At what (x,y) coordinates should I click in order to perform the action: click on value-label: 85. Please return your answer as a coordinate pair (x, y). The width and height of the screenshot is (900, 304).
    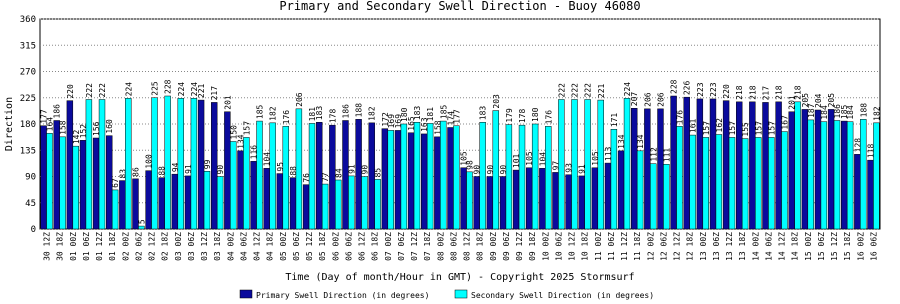
    Looking at the image, I should click on (378, 173).